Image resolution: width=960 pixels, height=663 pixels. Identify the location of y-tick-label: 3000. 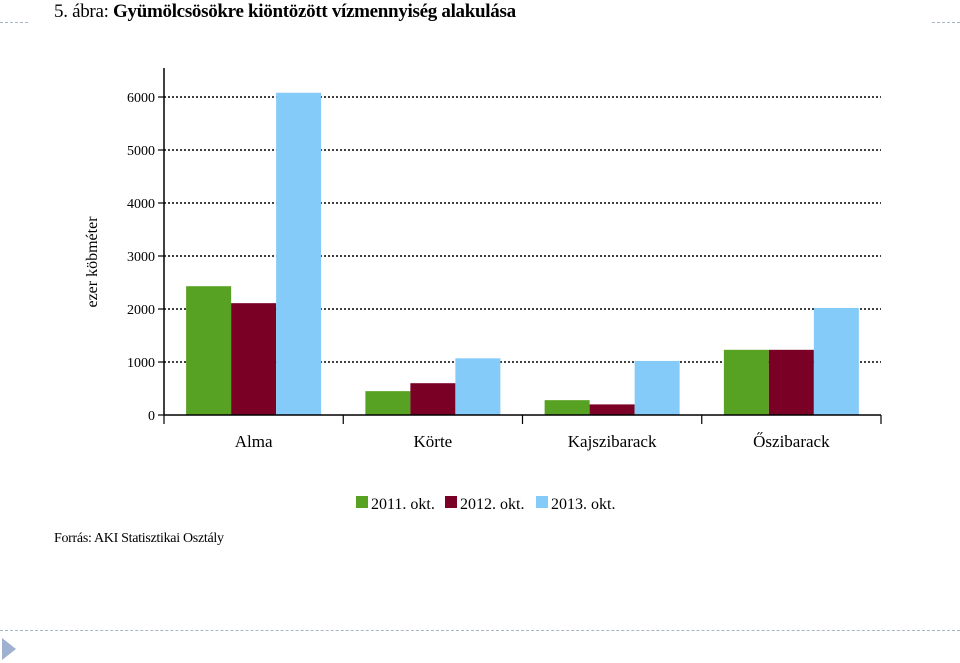
(141, 257).